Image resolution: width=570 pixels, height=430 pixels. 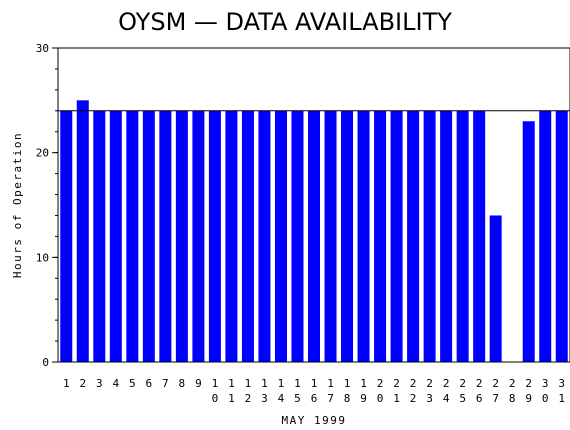 What do you see at coordinates (42, 153) in the screenshot?
I see `y-tick-label: 20` at bounding box center [42, 153].